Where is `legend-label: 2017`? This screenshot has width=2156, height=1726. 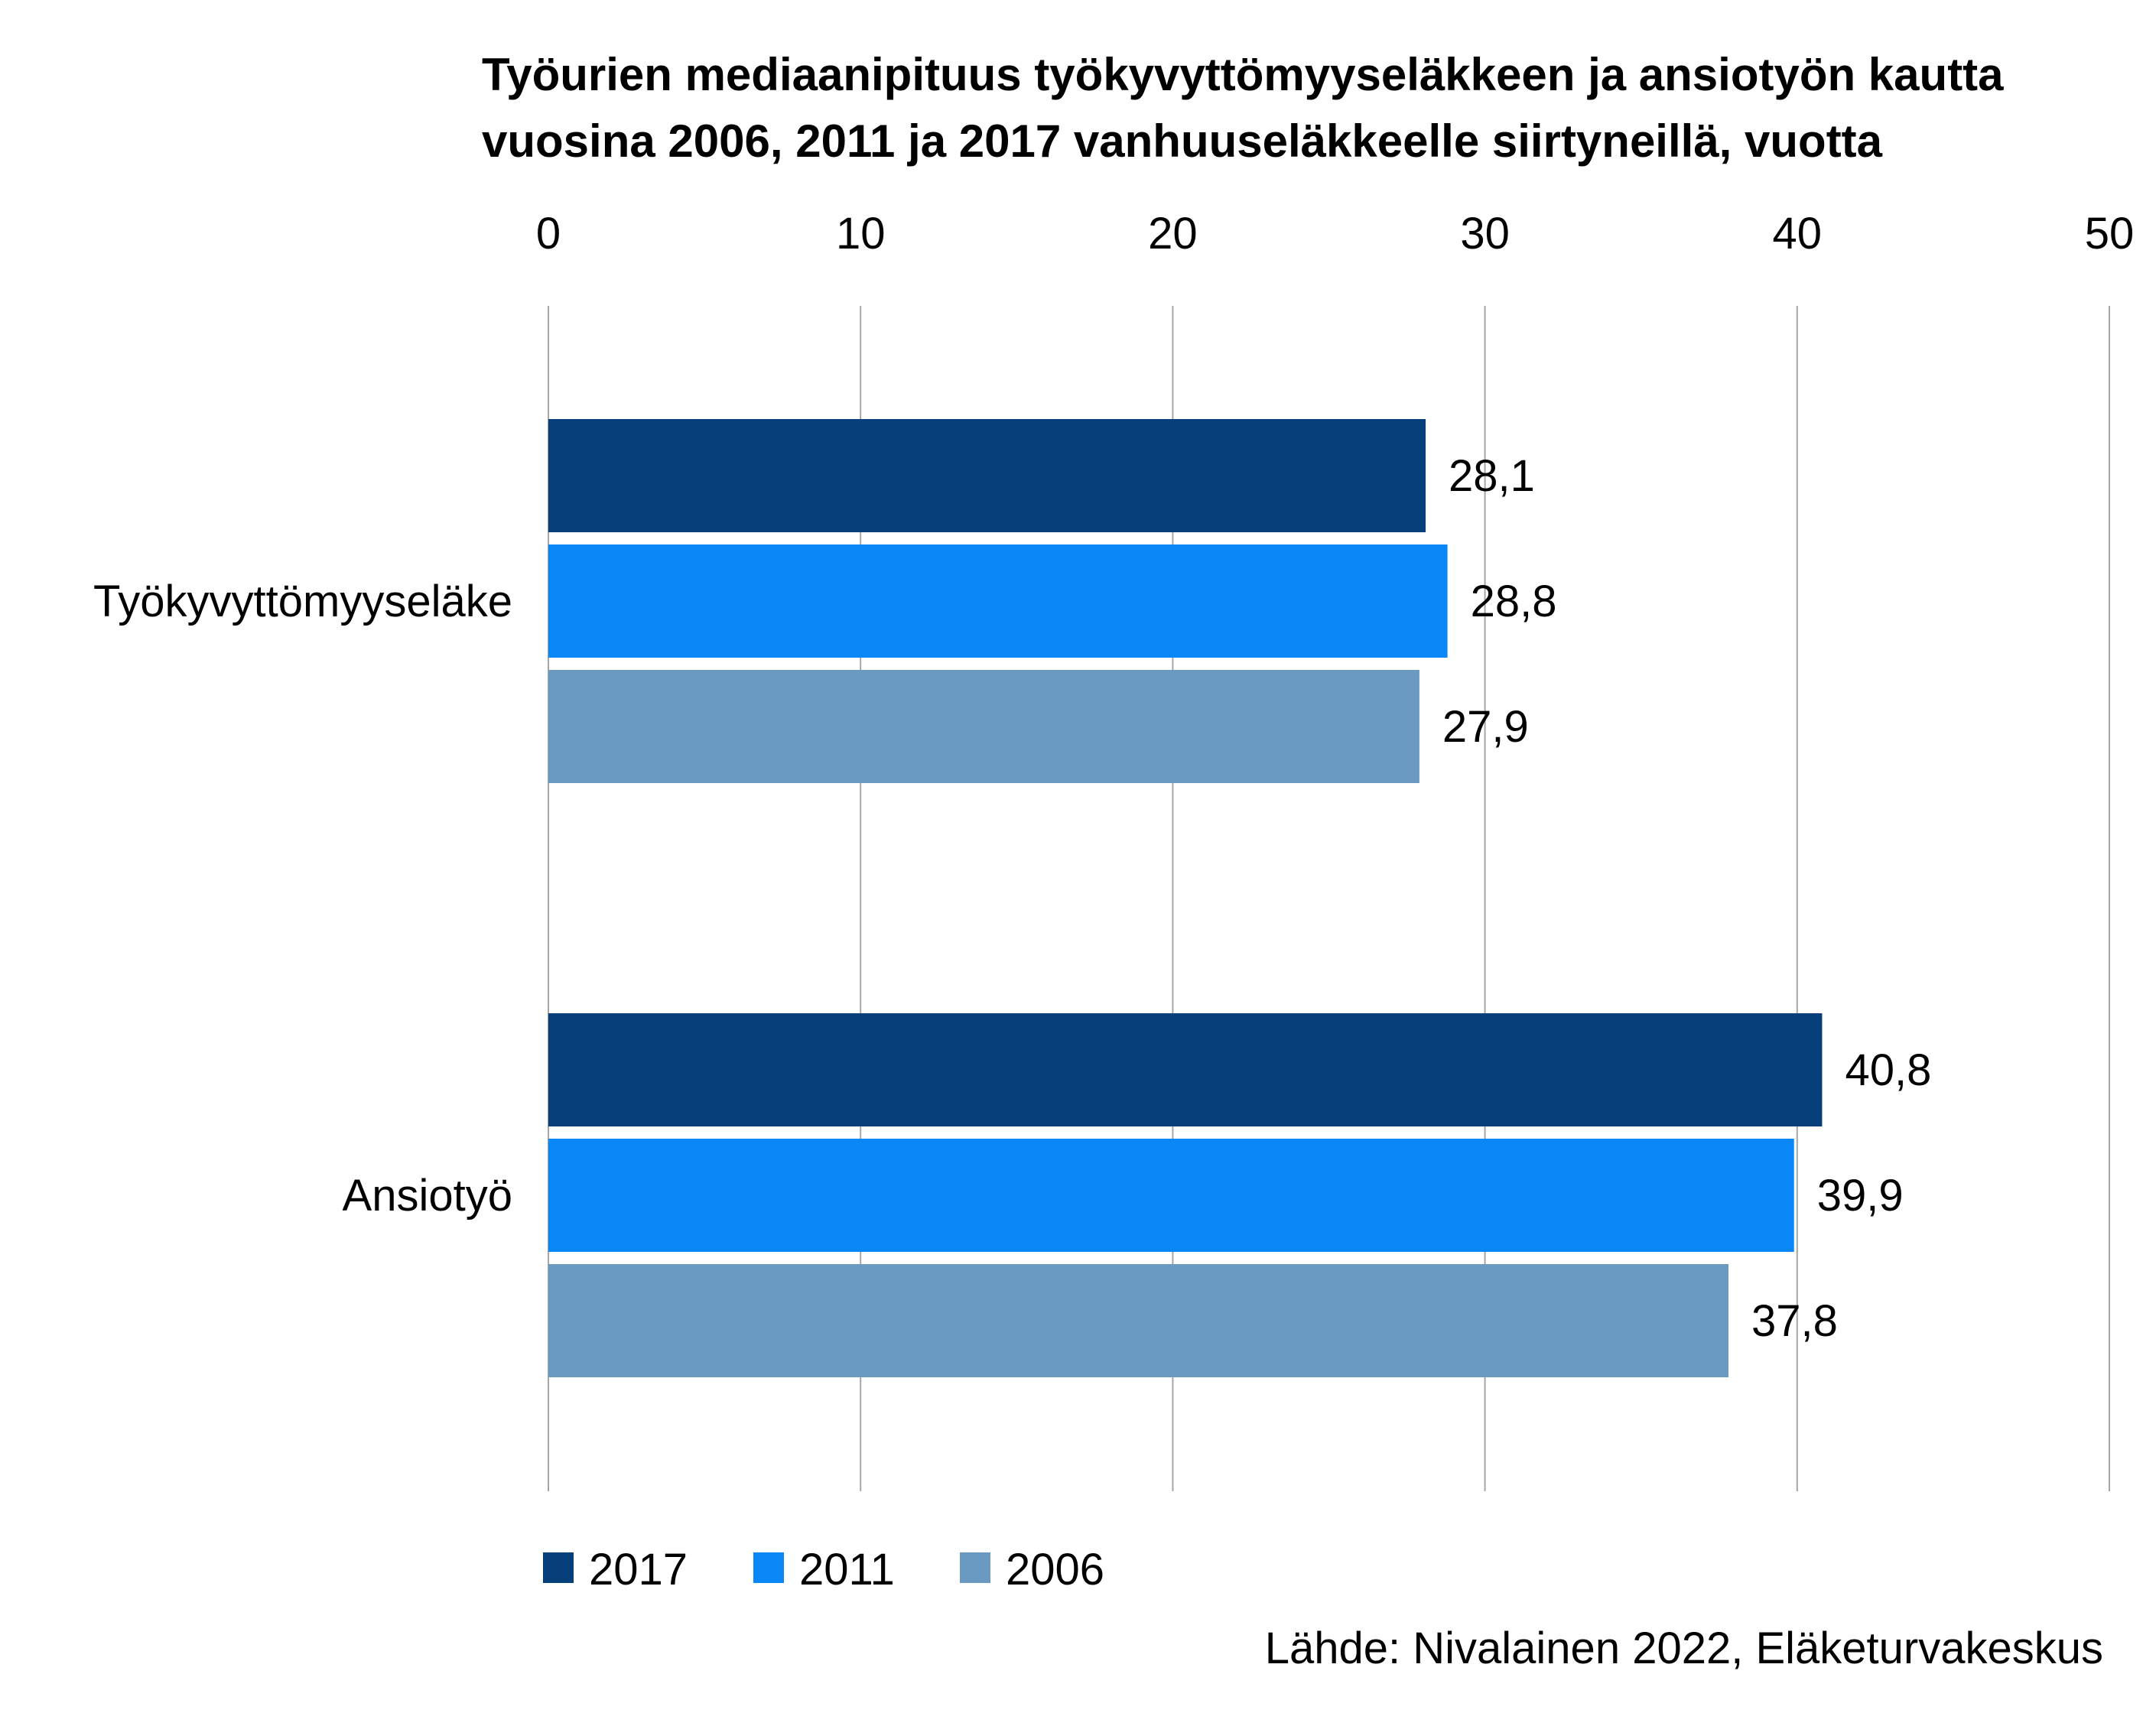 legend-label: 2017 is located at coordinates (638, 1569).